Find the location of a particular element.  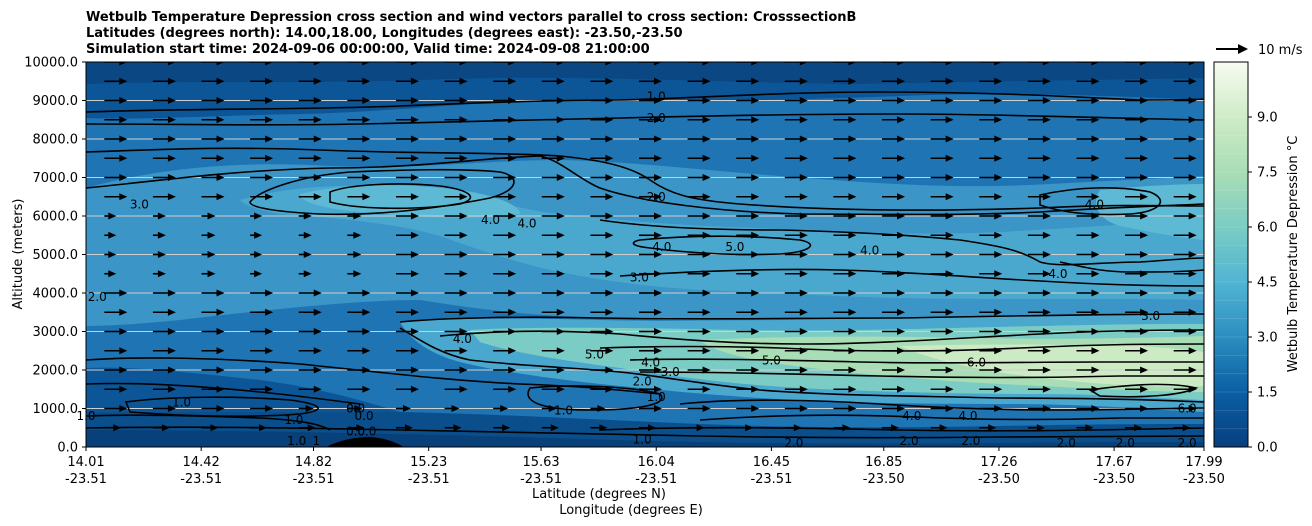

x-tick-label-lat: 16.85 is located at coordinates (883, 462).